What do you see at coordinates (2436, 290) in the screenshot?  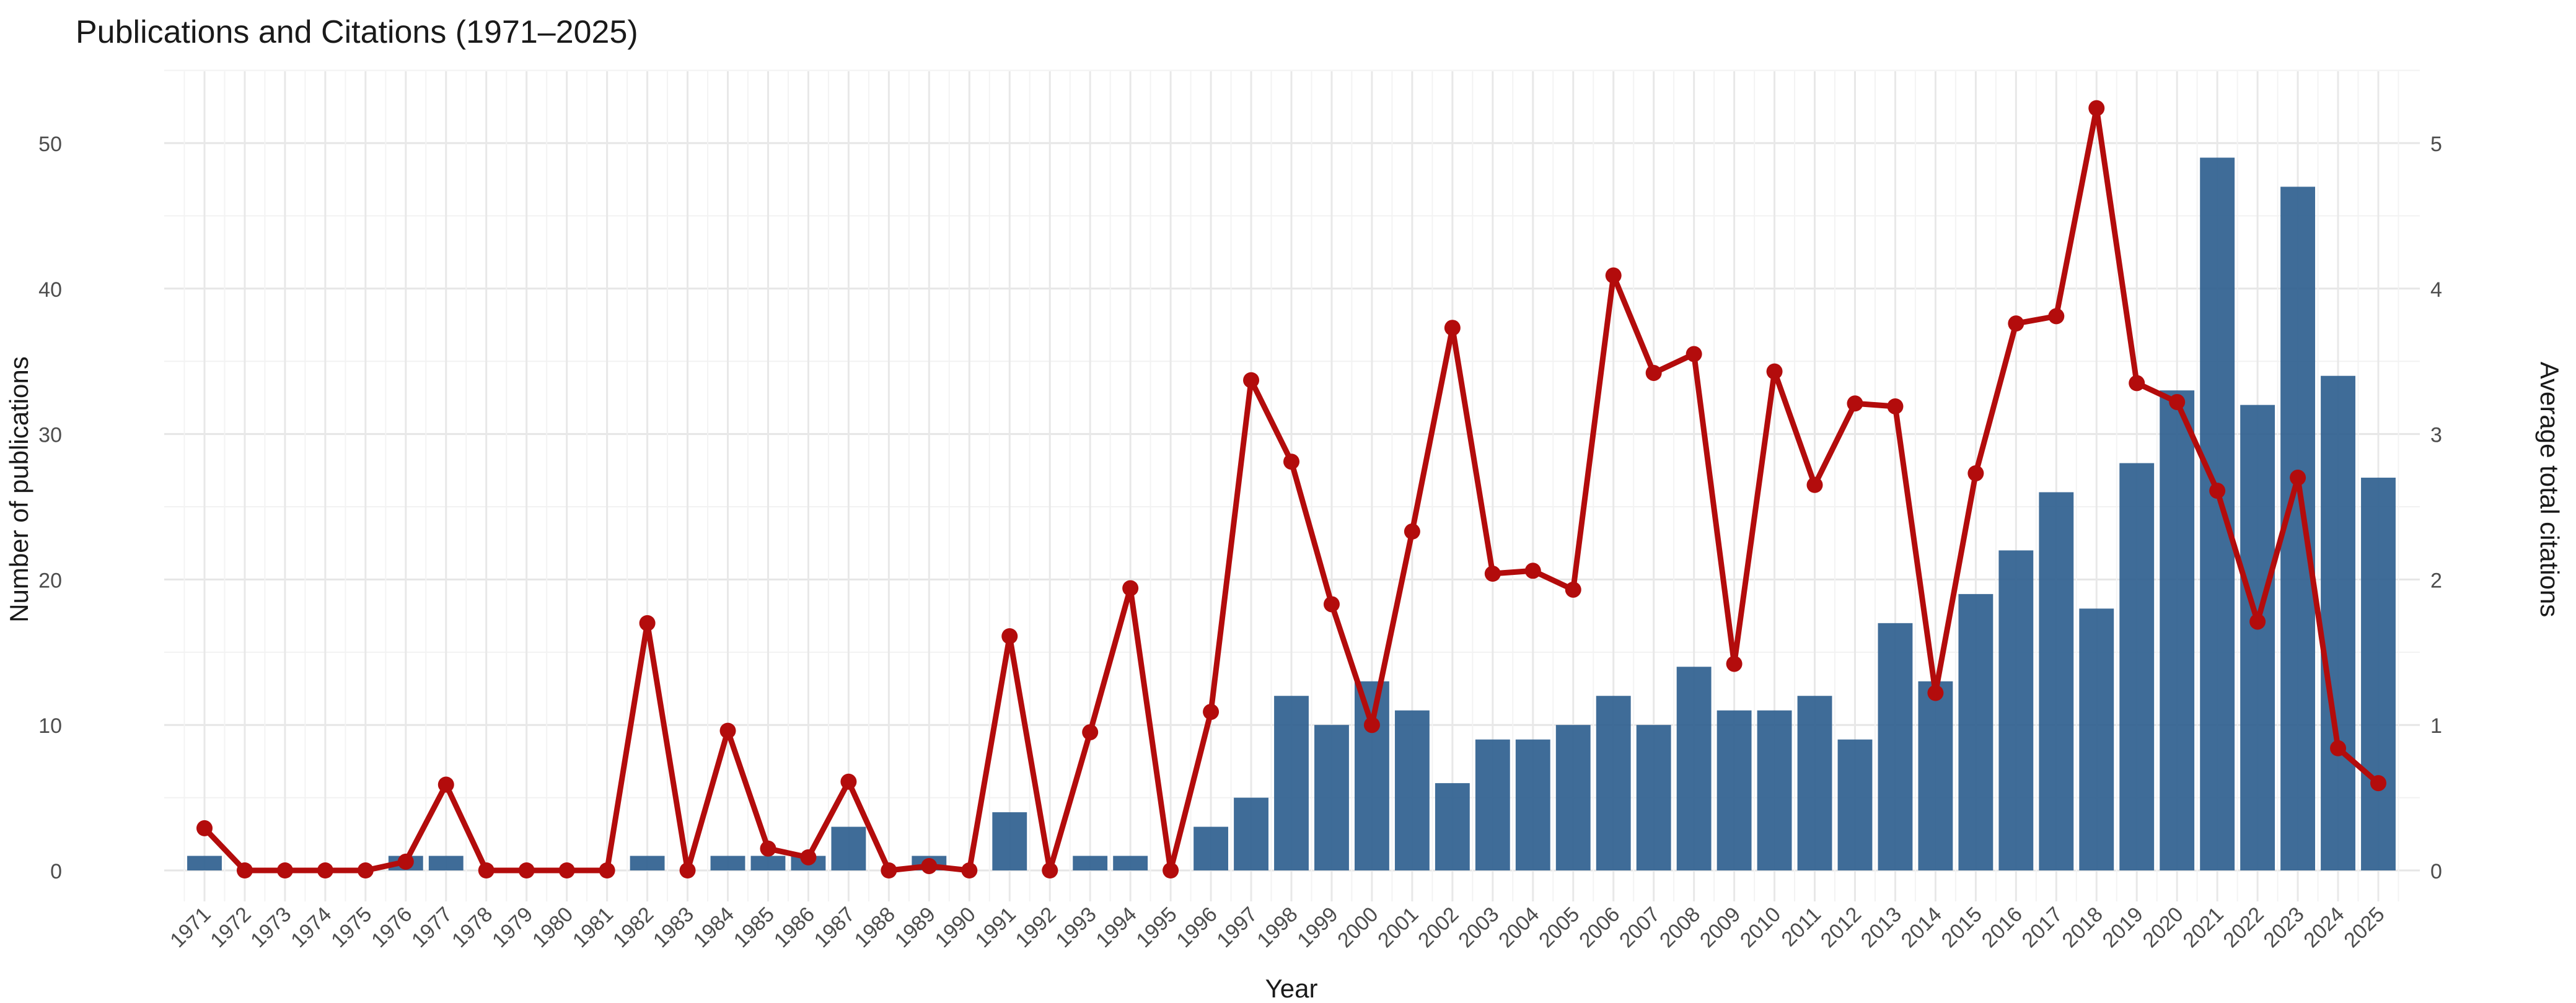 I see `y2-tick-label: 4` at bounding box center [2436, 290].